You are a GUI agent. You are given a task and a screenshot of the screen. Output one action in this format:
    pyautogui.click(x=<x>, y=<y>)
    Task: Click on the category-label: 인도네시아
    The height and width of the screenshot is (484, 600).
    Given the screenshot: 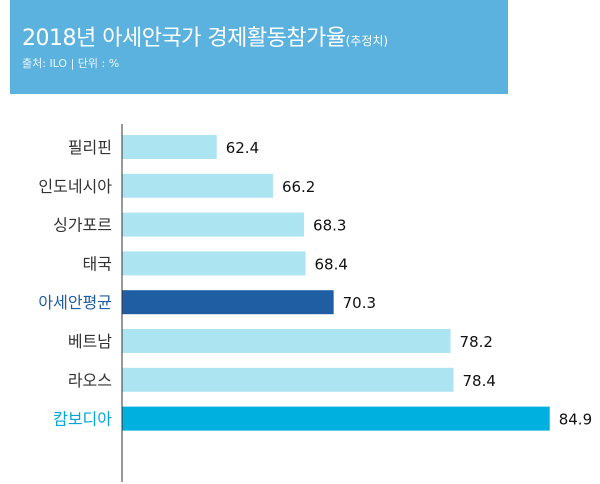 What is the action you would take?
    pyautogui.click(x=75, y=186)
    